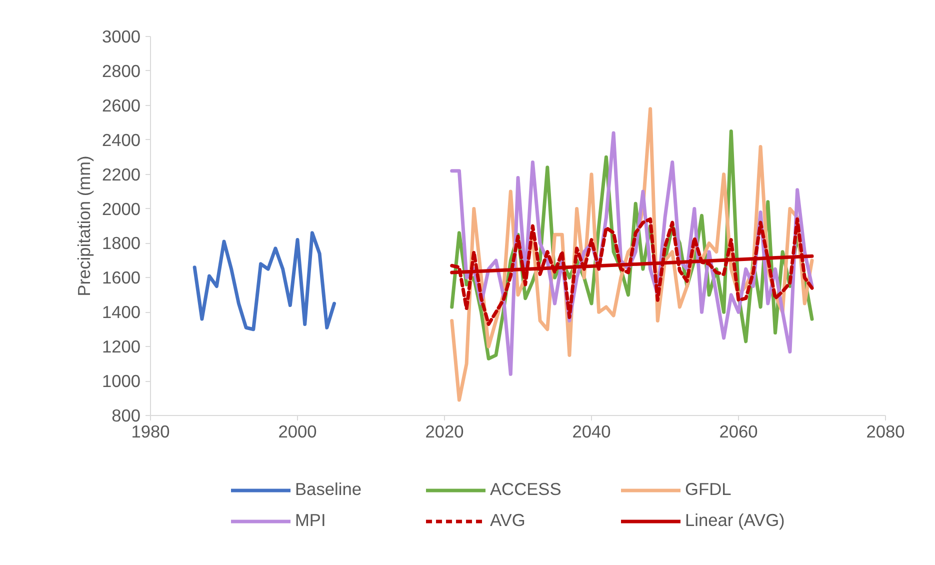  What do you see at coordinates (121, 105) in the screenshot?
I see `y-tick-label: 2600` at bounding box center [121, 105].